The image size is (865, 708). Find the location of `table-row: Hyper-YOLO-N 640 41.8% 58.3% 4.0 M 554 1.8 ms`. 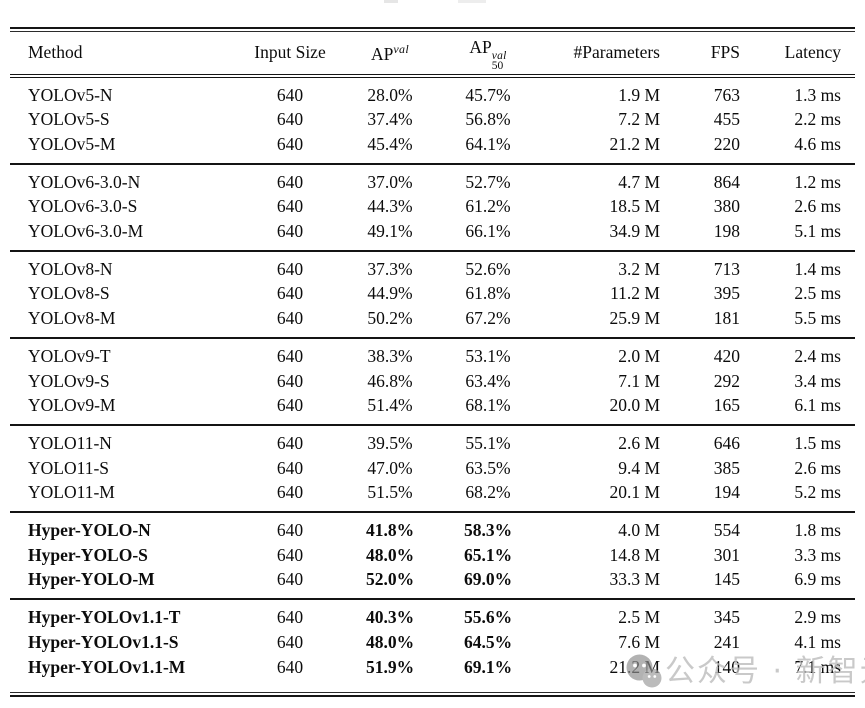

table-row: Hyper-YOLO-N 640 41.8% 58.3% 4.0 M 554 1.8 ms is located at coordinates (432, 527).